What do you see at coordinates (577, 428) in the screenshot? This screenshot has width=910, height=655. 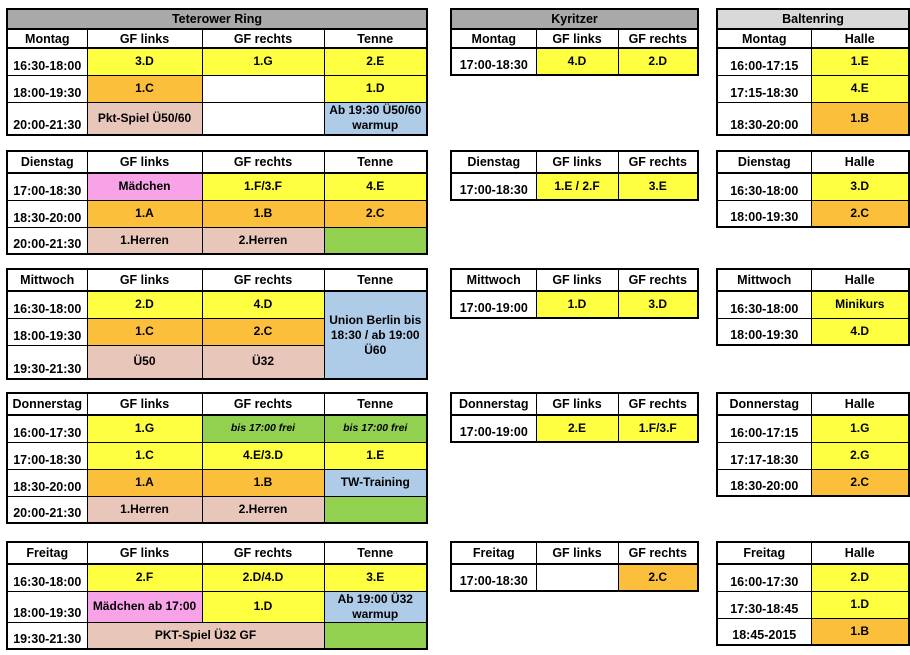 I see `schedule-cell: 2.E` at bounding box center [577, 428].